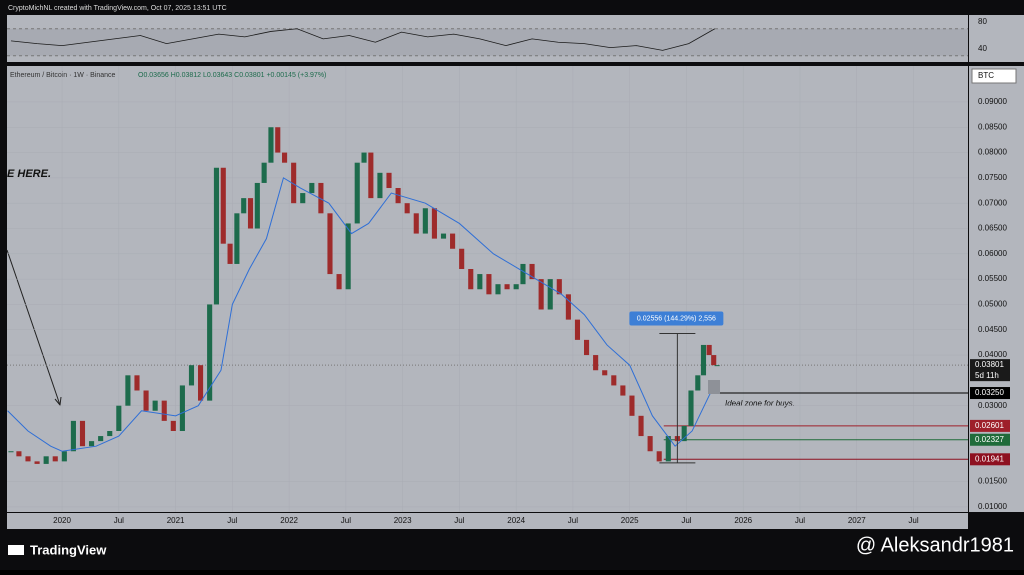 The image size is (1024, 575). What do you see at coordinates (29, 174) in the screenshot?
I see `annotation: E HERE.` at bounding box center [29, 174].